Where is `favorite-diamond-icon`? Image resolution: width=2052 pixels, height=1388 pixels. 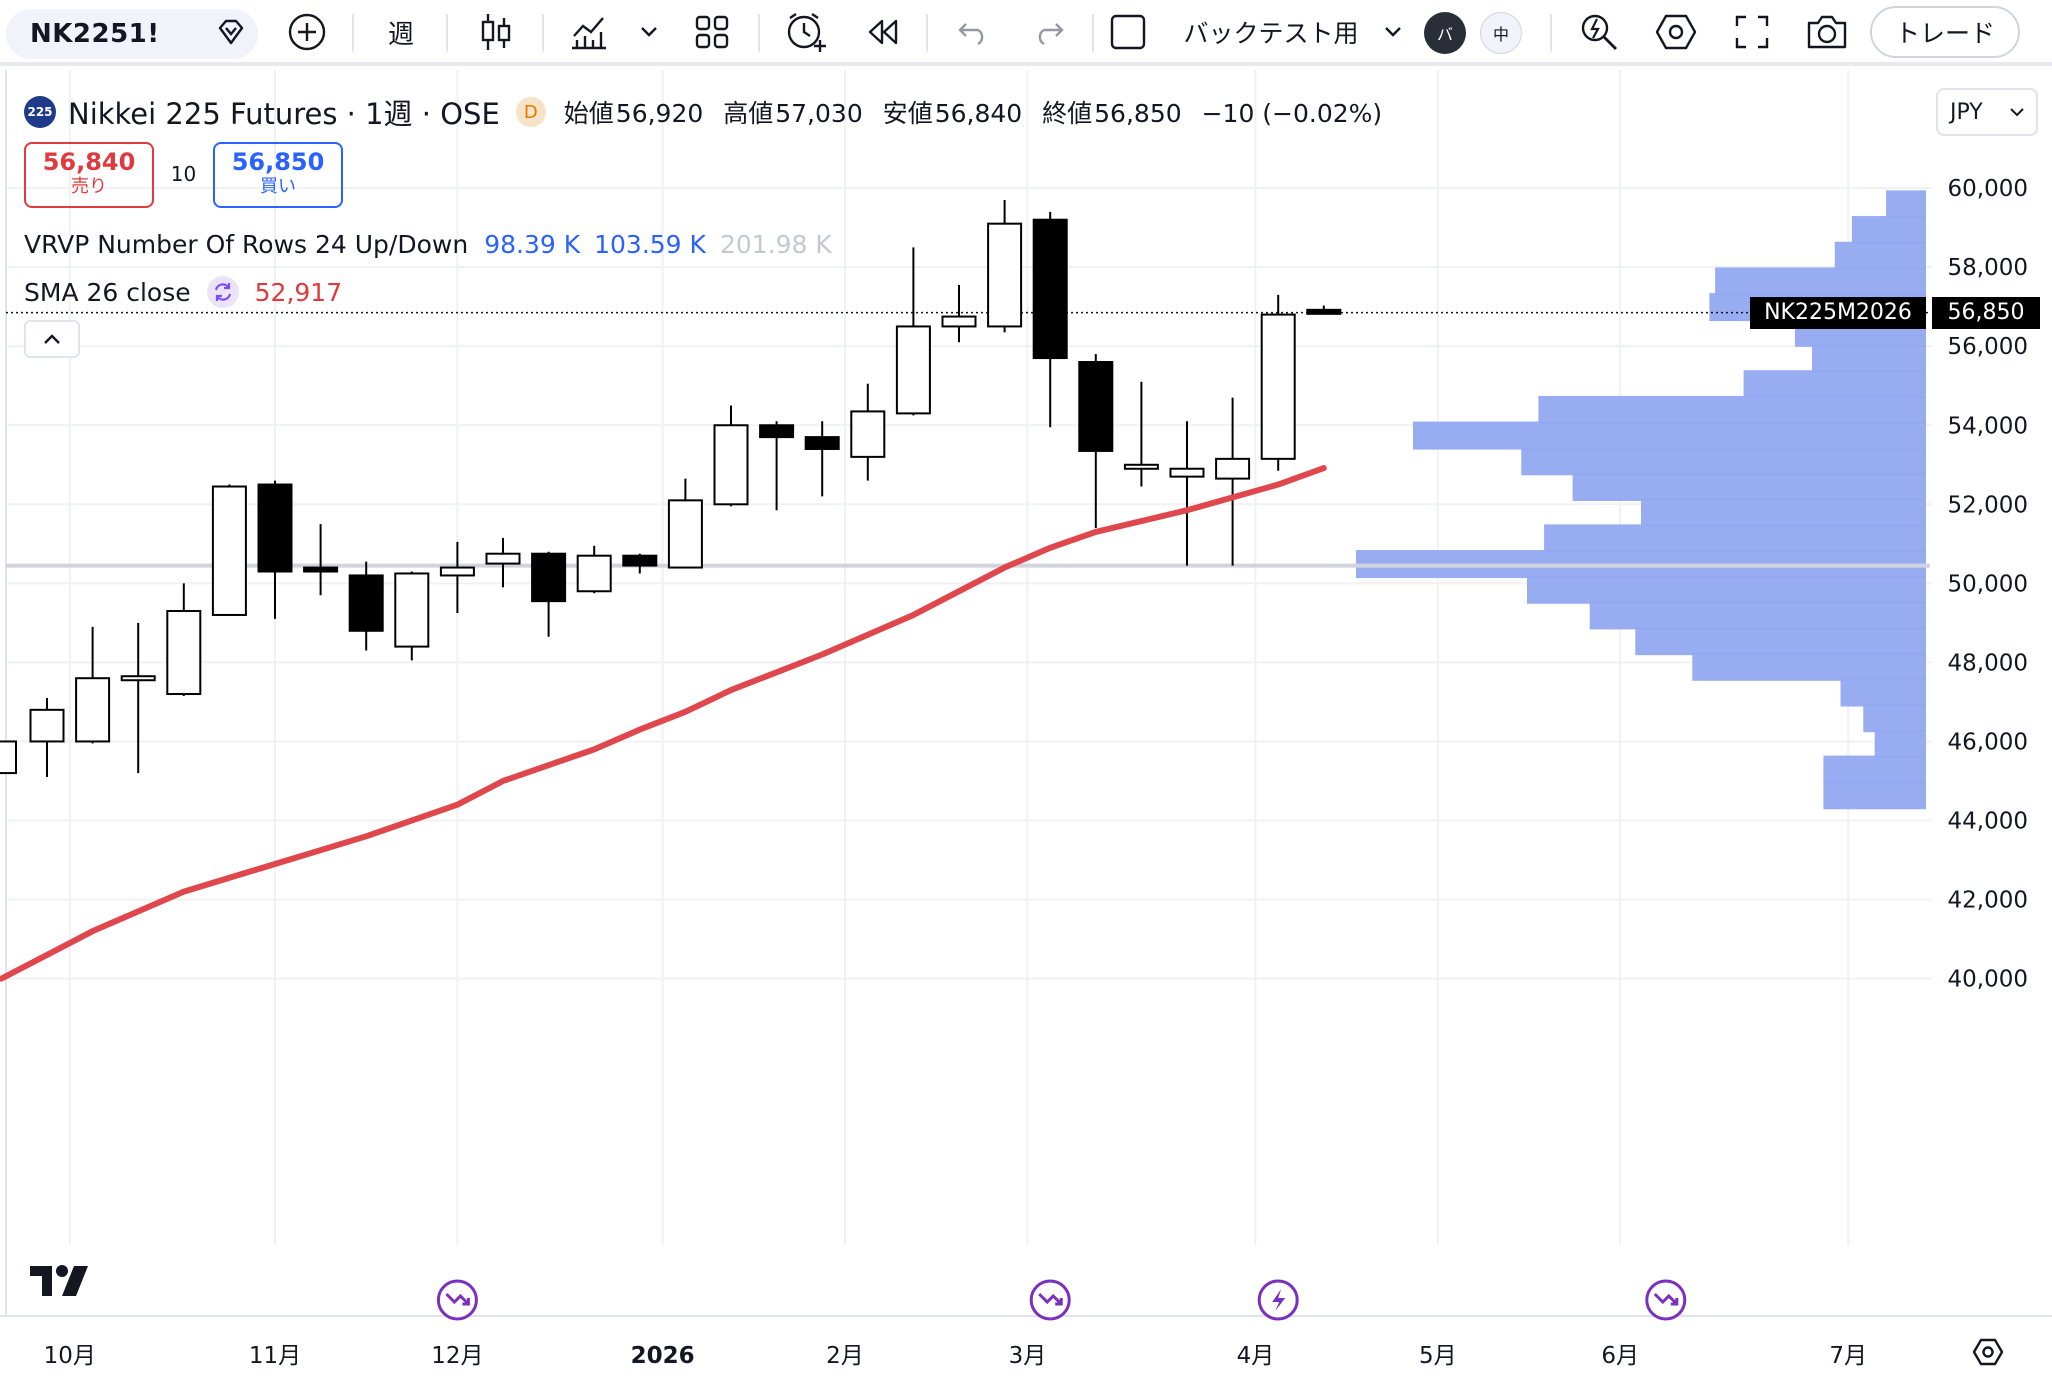 favorite-diamond-icon is located at coordinates (231, 32).